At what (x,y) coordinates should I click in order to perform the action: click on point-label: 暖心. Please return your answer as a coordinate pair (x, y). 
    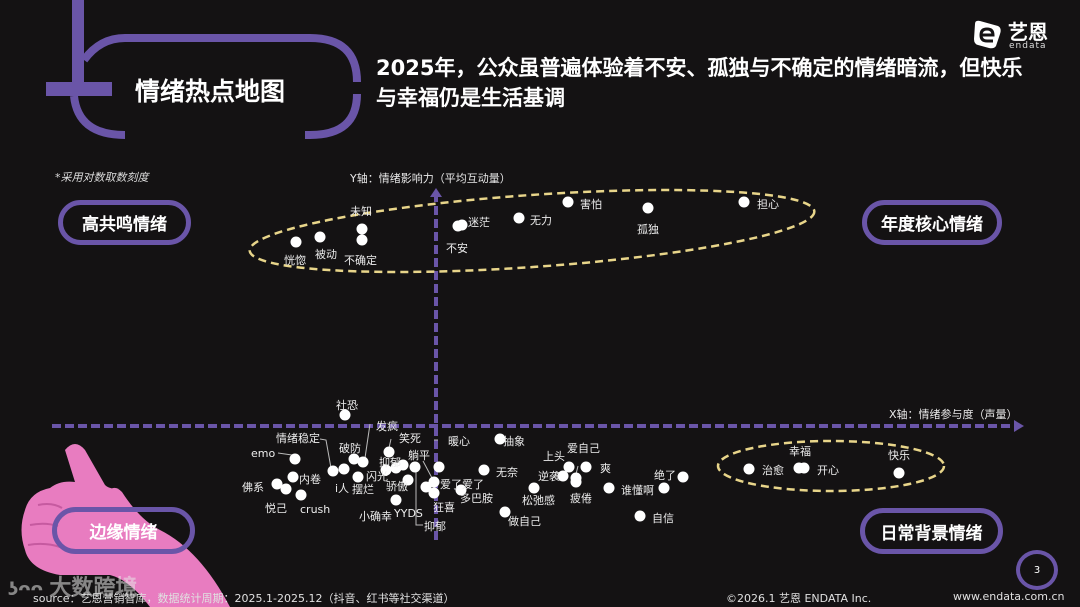
    Looking at the image, I should click on (459, 441).